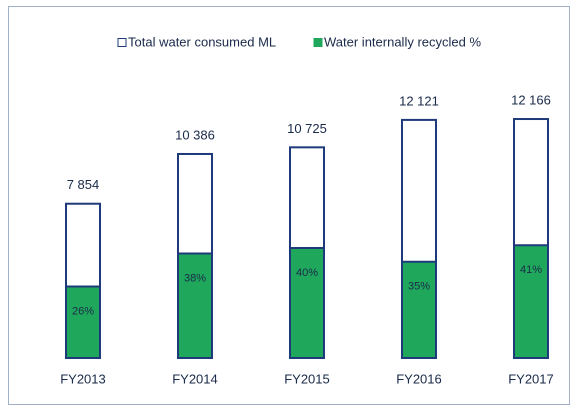 The height and width of the screenshot is (410, 577). What do you see at coordinates (402, 41) in the screenshot?
I see `legend-label: Water internally recycled %` at bounding box center [402, 41].